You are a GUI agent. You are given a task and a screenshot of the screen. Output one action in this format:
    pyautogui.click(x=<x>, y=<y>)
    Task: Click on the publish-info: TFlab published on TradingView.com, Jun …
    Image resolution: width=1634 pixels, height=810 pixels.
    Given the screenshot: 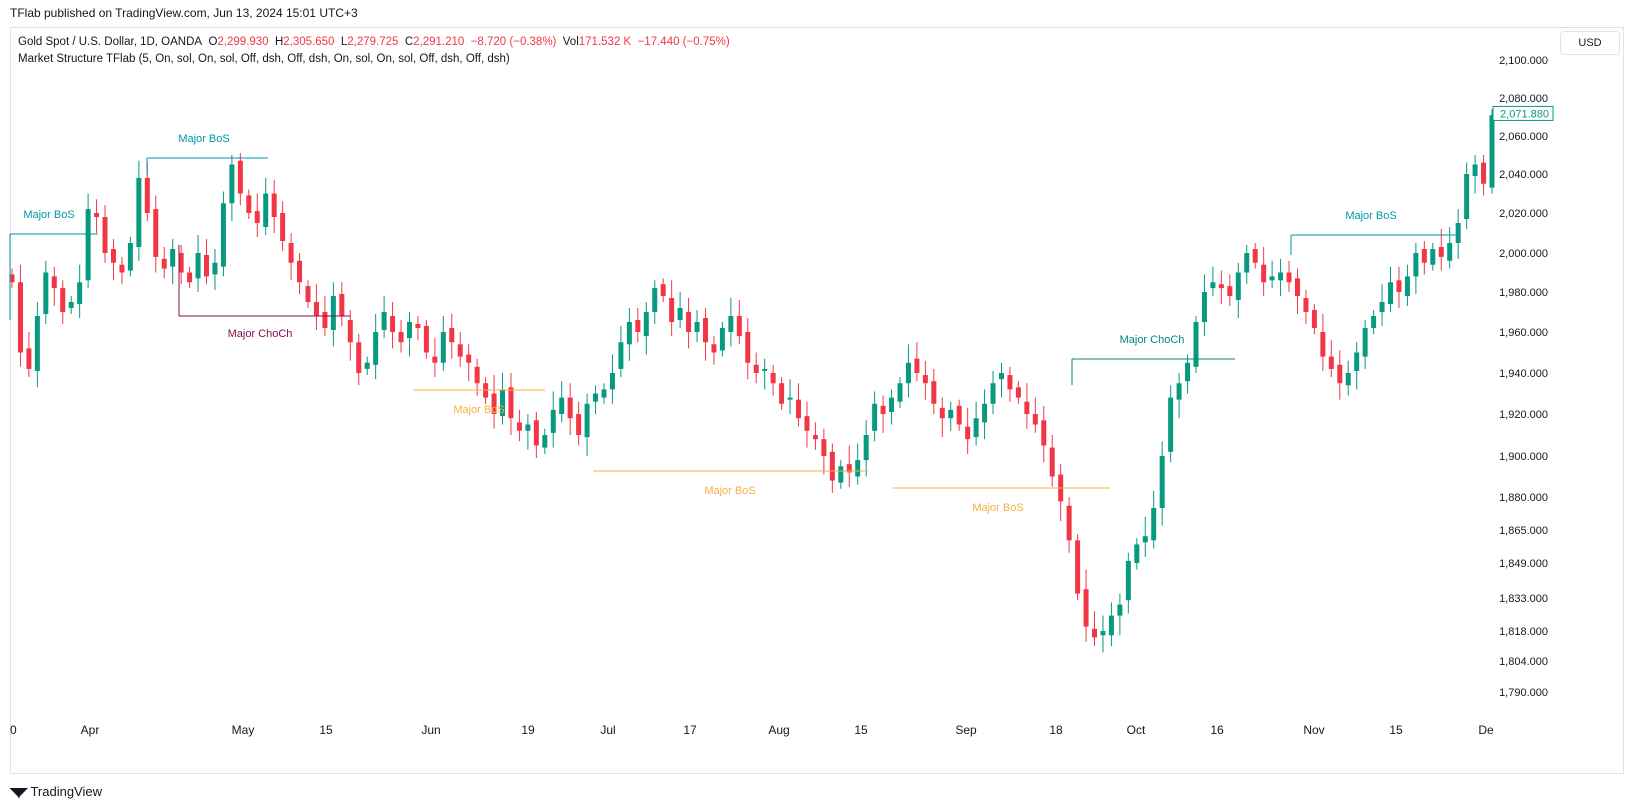 What is the action you would take?
    pyautogui.click(x=184, y=13)
    